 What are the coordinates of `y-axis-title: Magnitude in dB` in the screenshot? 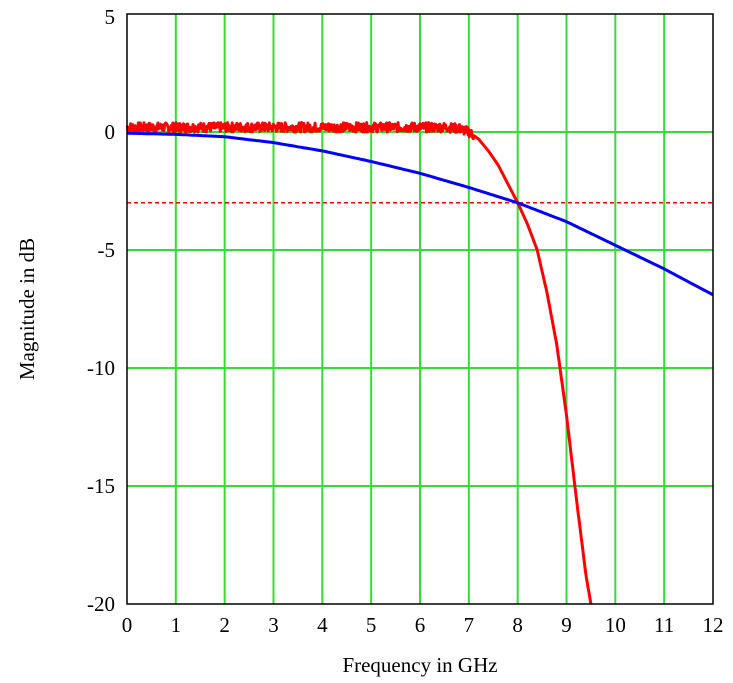 It's located at (27, 309).